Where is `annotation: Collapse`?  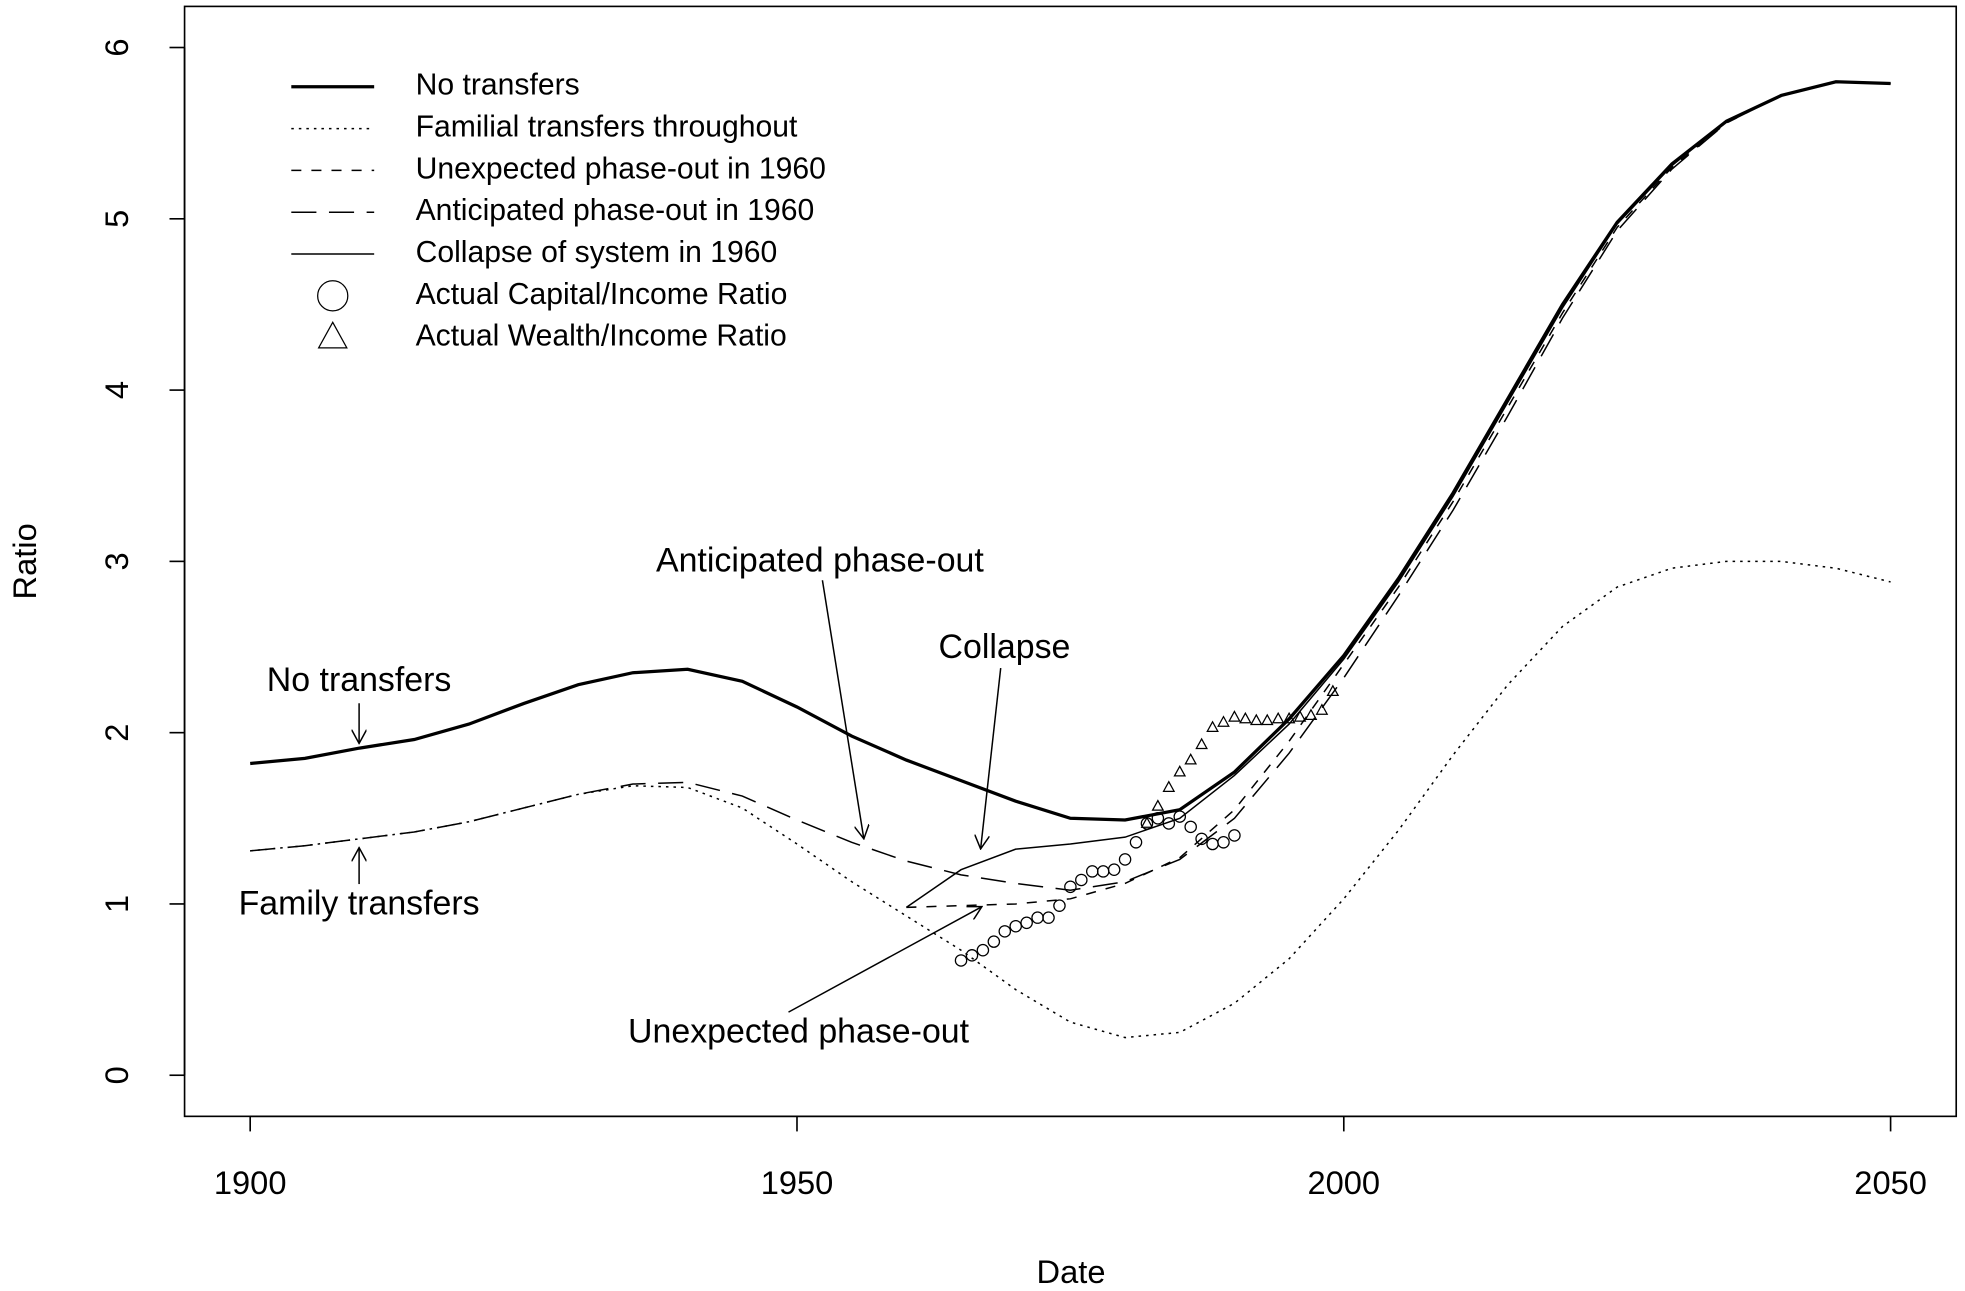
annotation: Collapse is located at coordinates (1005, 647).